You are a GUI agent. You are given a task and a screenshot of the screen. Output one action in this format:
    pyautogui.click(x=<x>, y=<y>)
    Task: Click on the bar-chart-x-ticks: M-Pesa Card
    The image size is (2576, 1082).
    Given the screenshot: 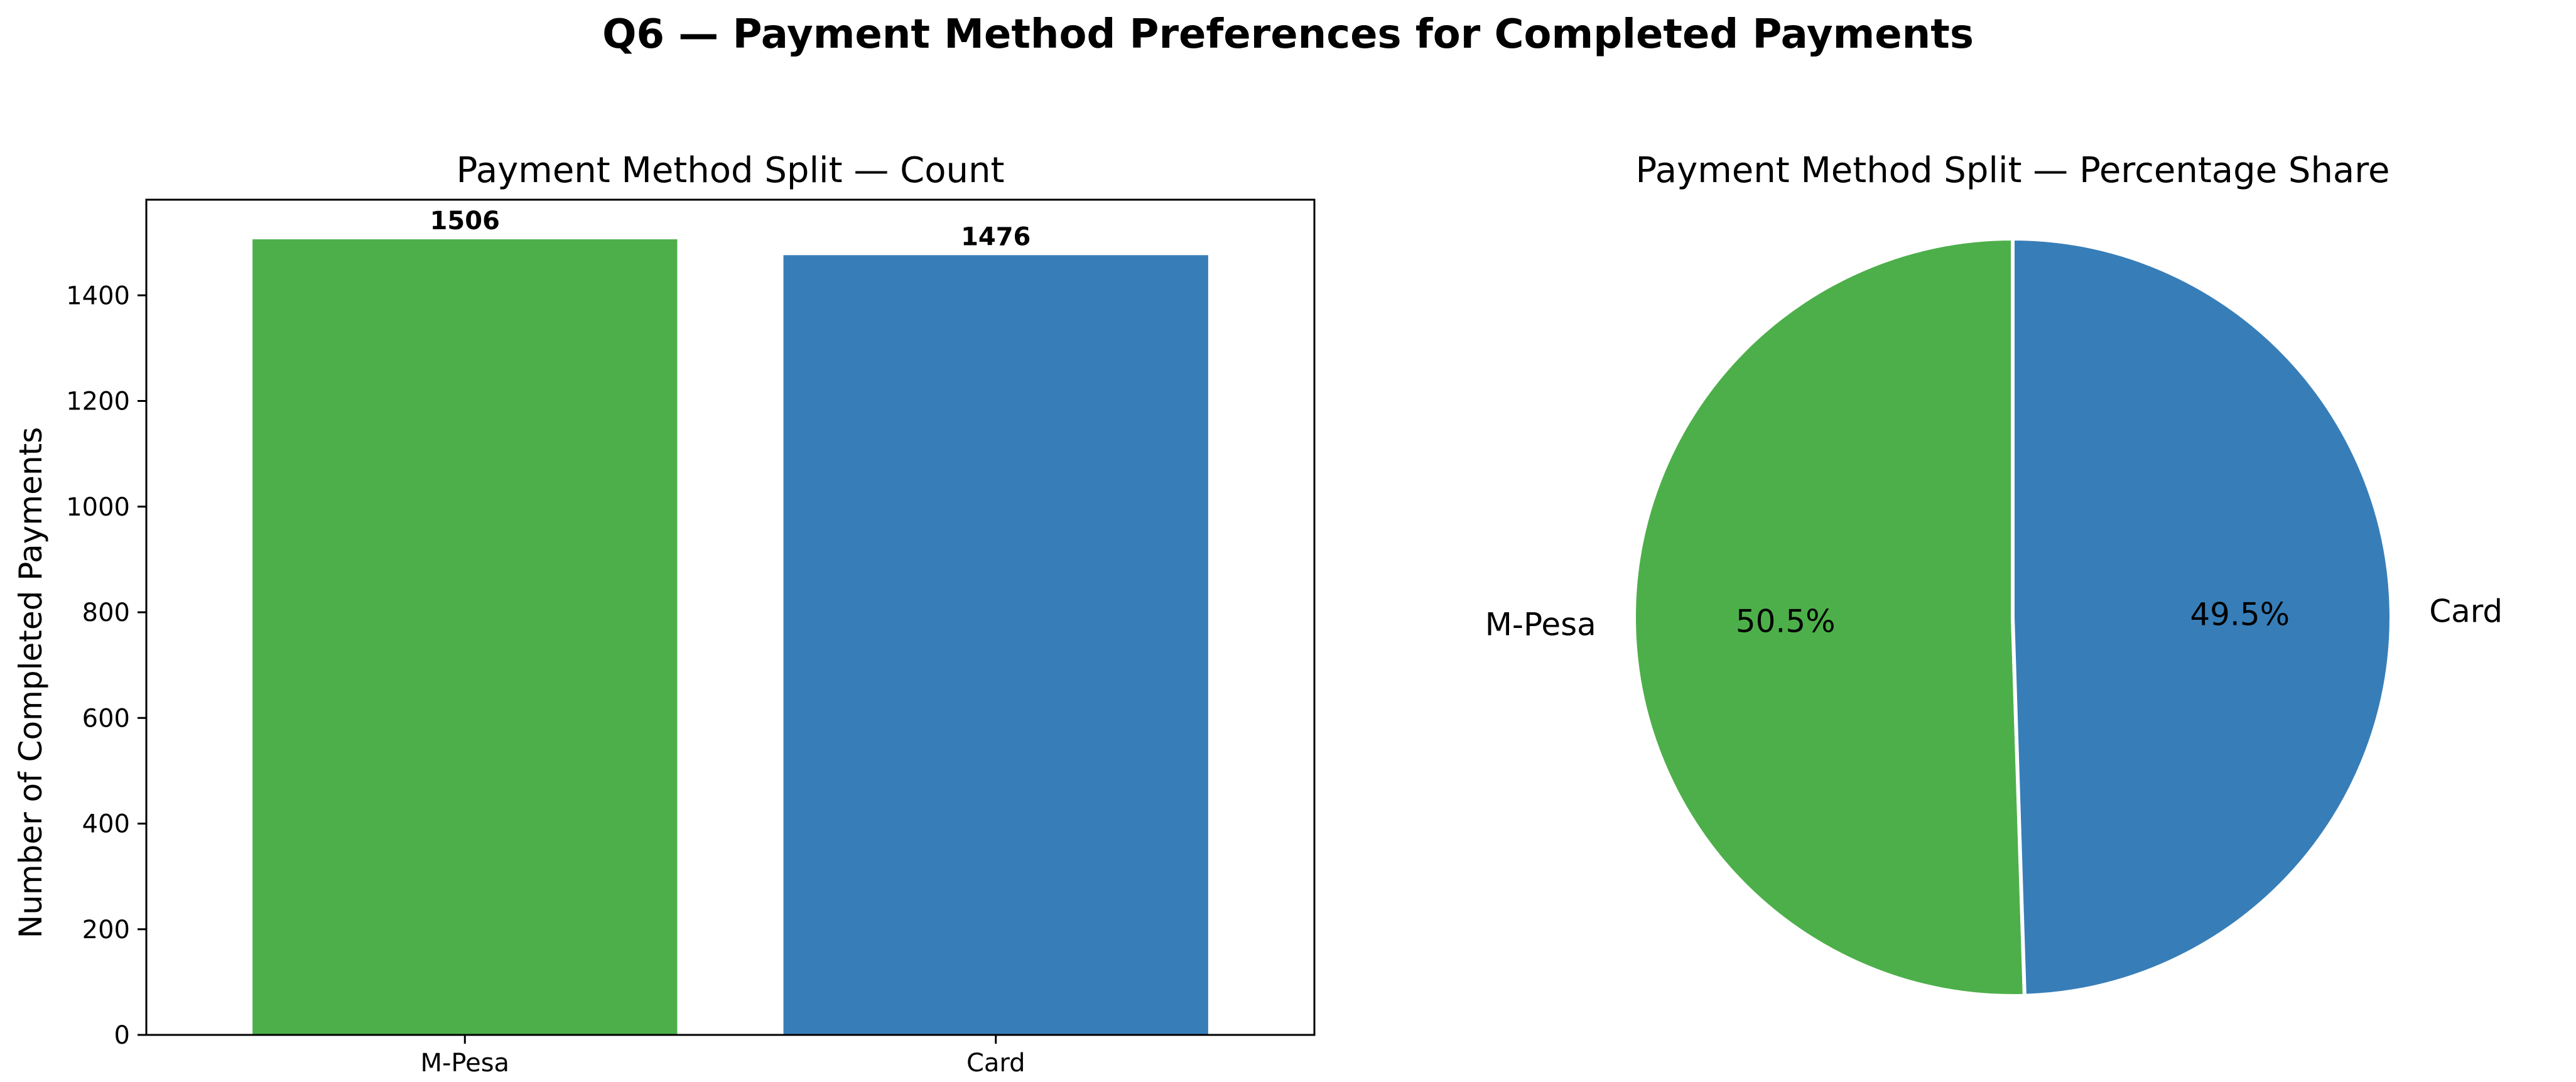 What is the action you would take?
    pyautogui.click(x=723, y=1056)
    